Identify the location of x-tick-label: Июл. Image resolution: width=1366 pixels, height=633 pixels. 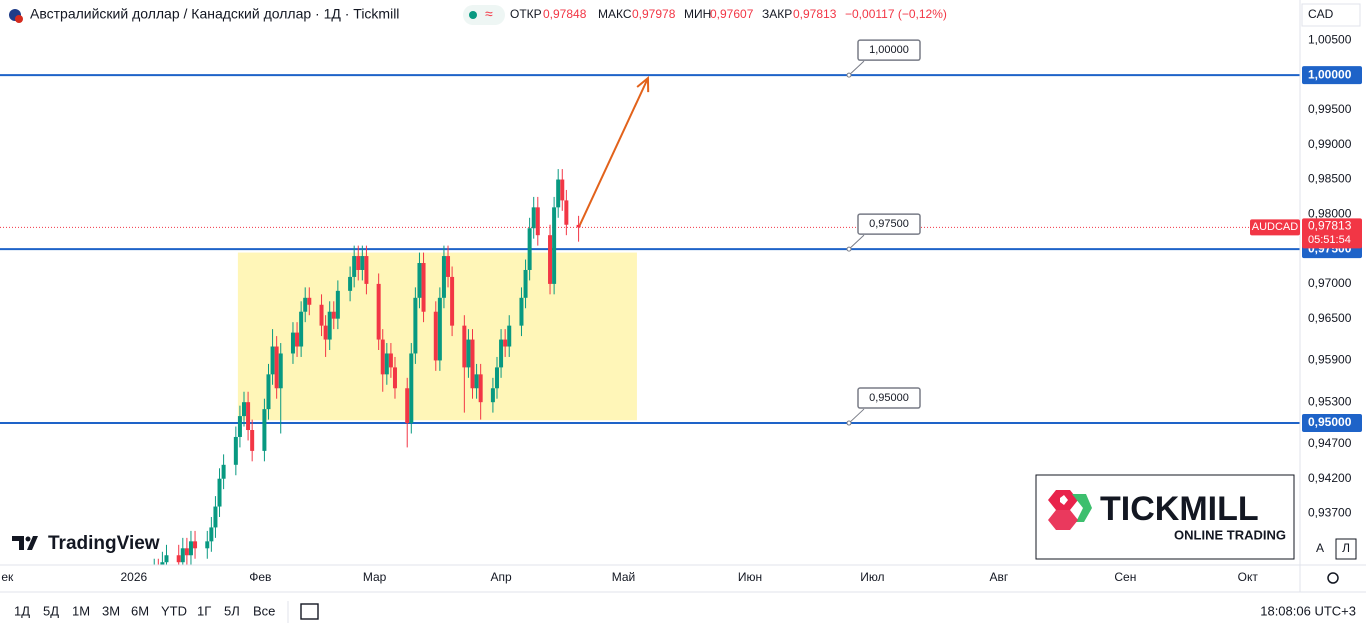
(872, 577).